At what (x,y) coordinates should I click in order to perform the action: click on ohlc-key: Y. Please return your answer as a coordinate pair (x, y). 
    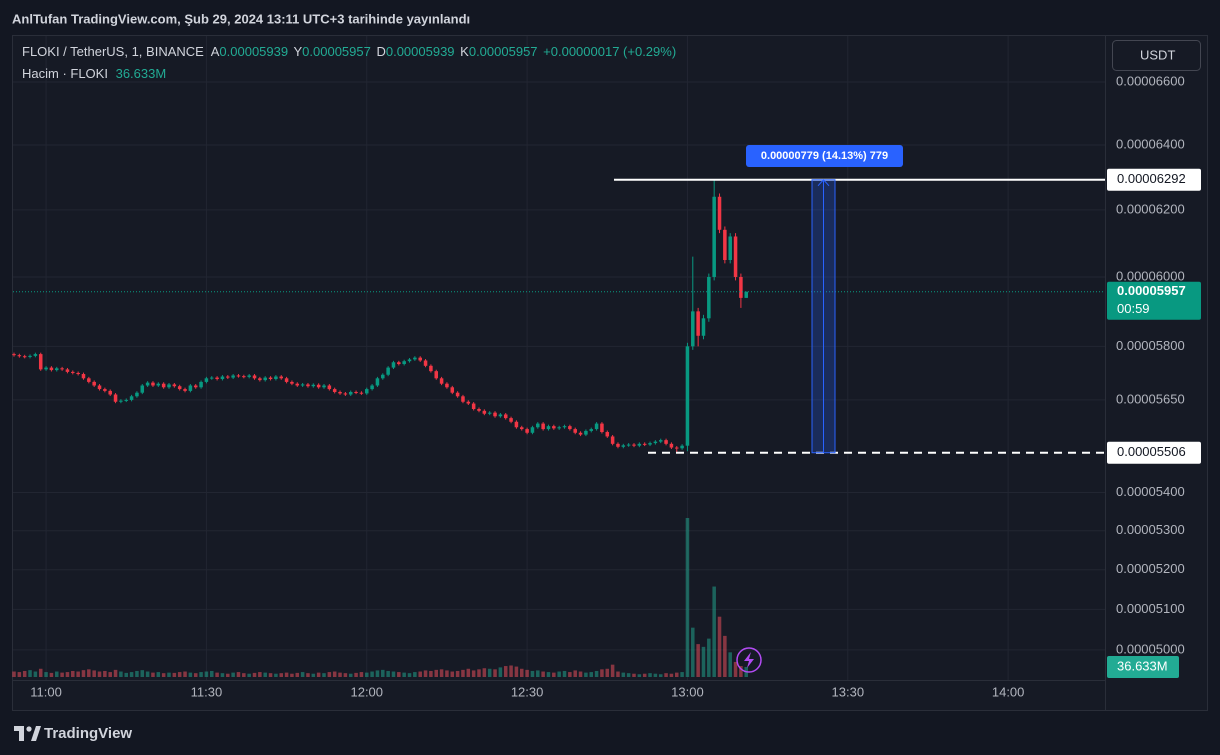
    Looking at the image, I should click on (297, 51).